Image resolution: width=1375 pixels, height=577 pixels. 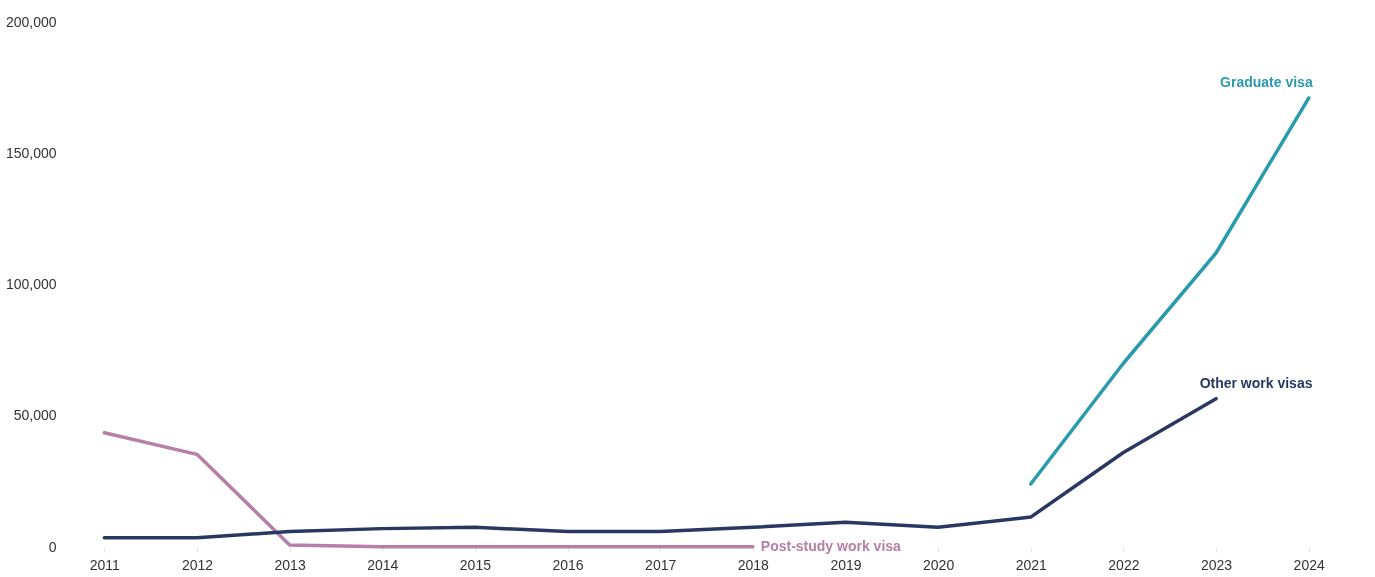 I want to click on y-tick-label: 0, so click(x=52, y=546).